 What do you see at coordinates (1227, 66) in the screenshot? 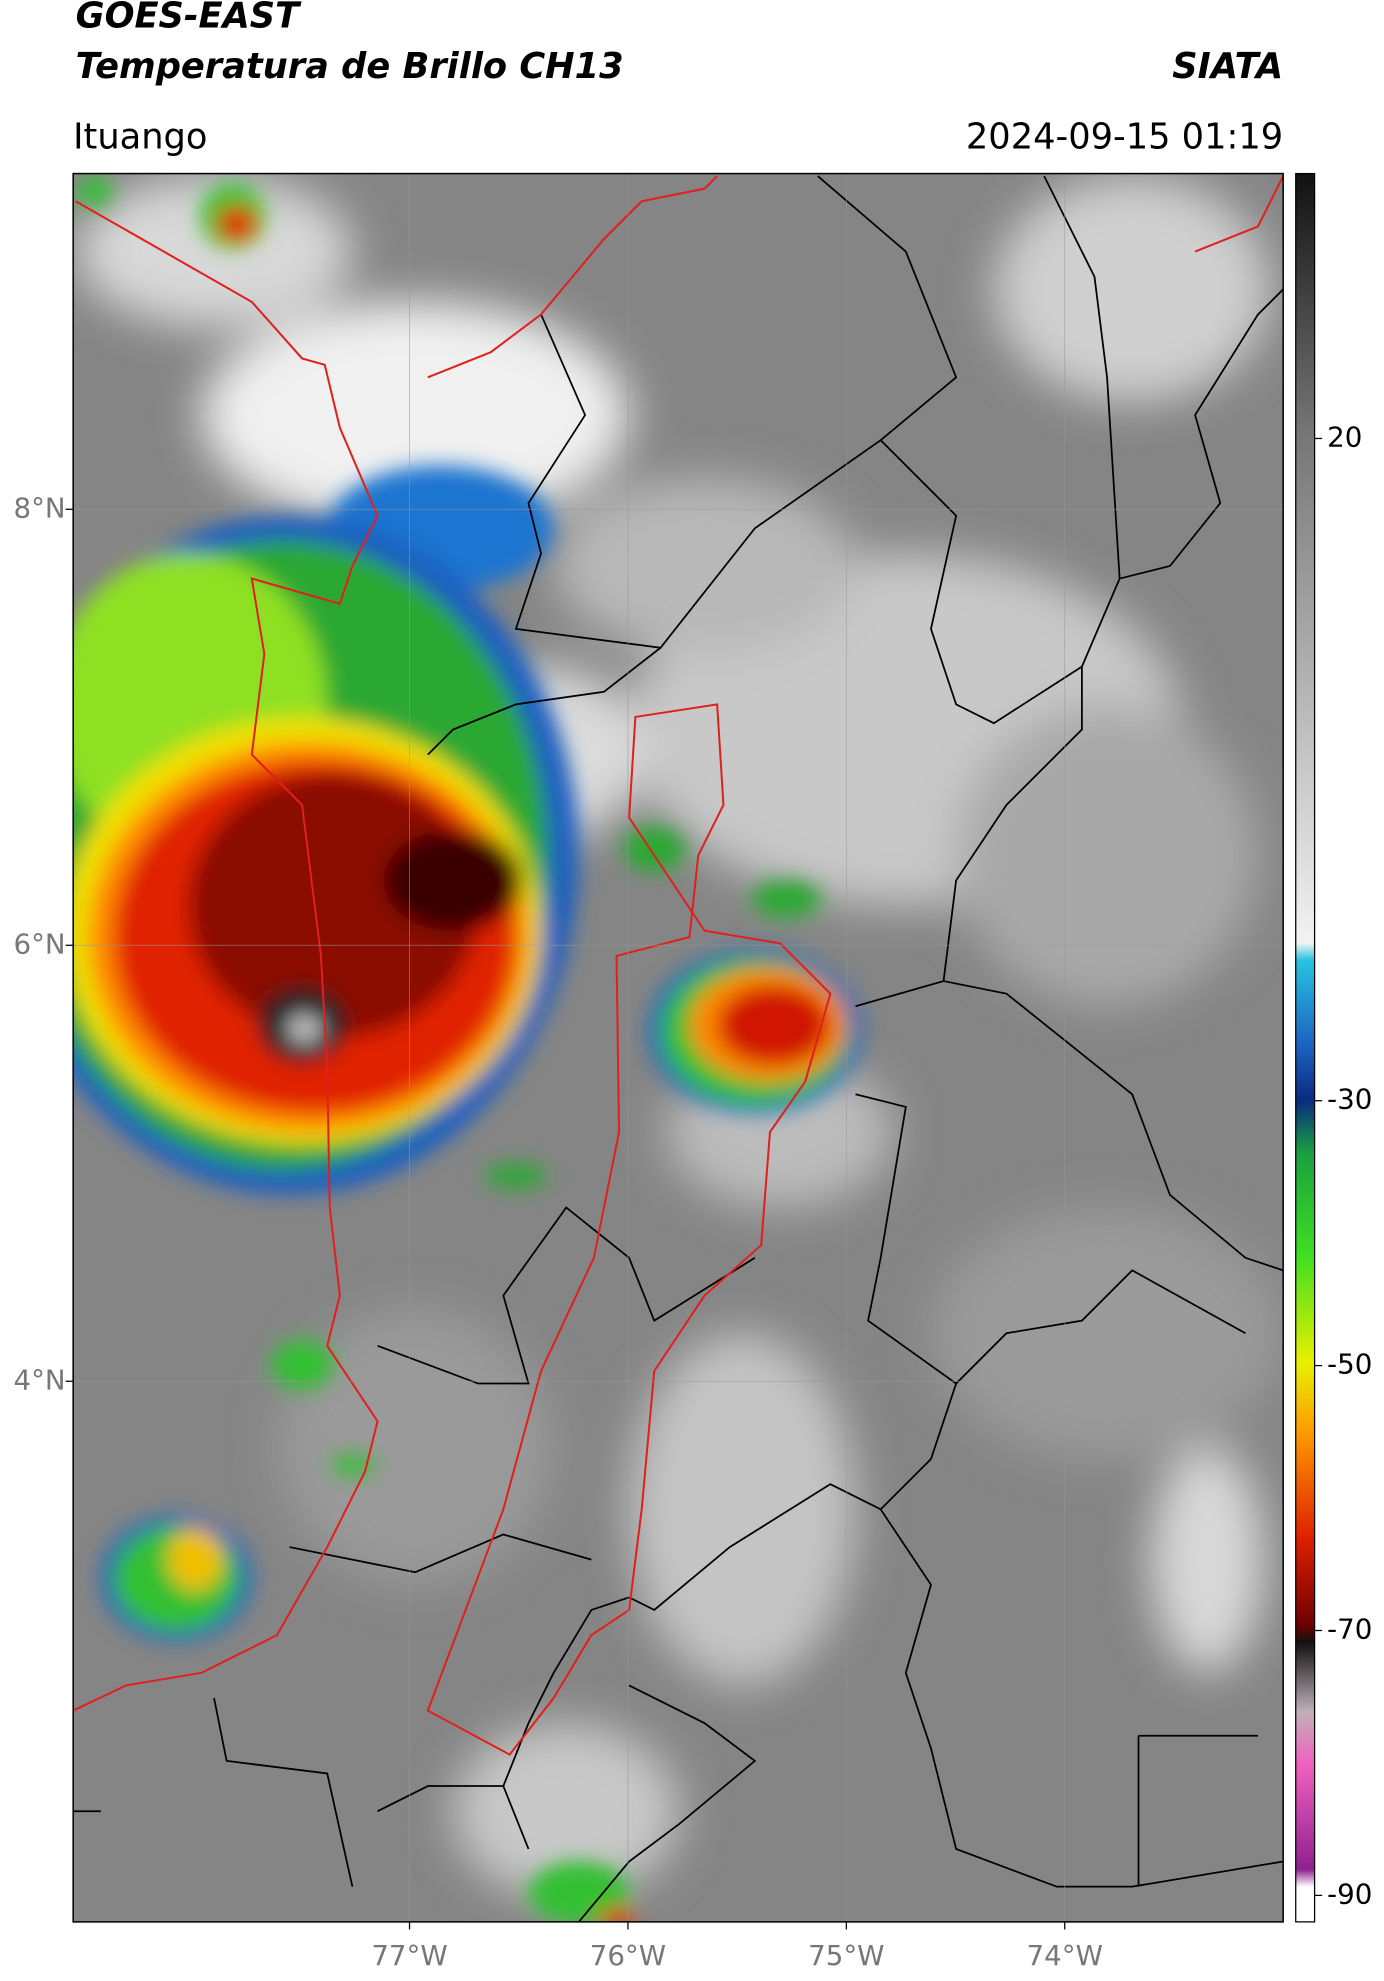
I see `organization: SIATA` at bounding box center [1227, 66].